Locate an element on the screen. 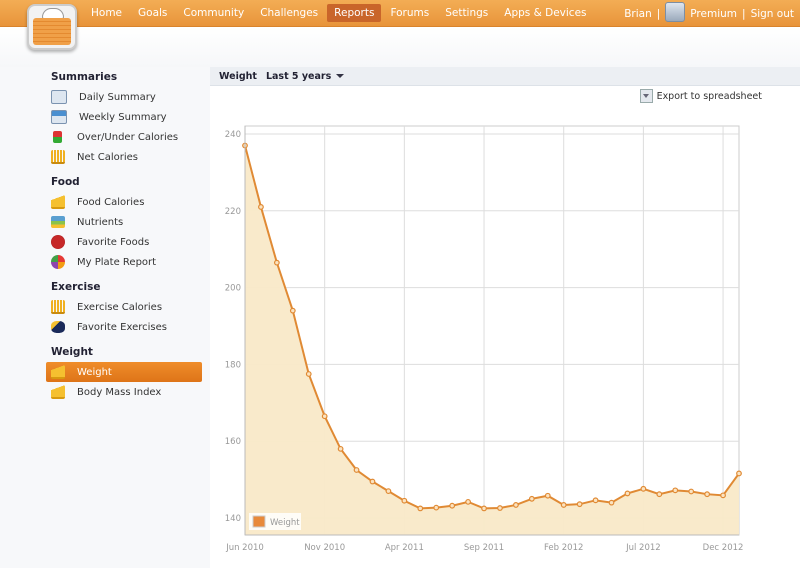 The width and height of the screenshot is (800, 568). sidebar-item-label: Favorite Exercises is located at coordinates (122, 327).